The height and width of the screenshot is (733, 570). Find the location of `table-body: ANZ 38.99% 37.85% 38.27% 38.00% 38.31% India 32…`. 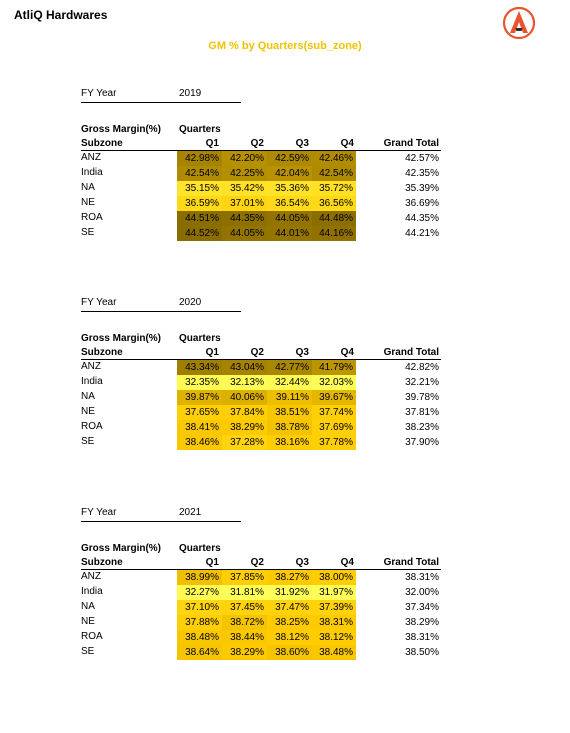

table-body: ANZ 38.99% 37.85% 38.27% 38.00% 38.31% India 32… is located at coordinates (261, 615).